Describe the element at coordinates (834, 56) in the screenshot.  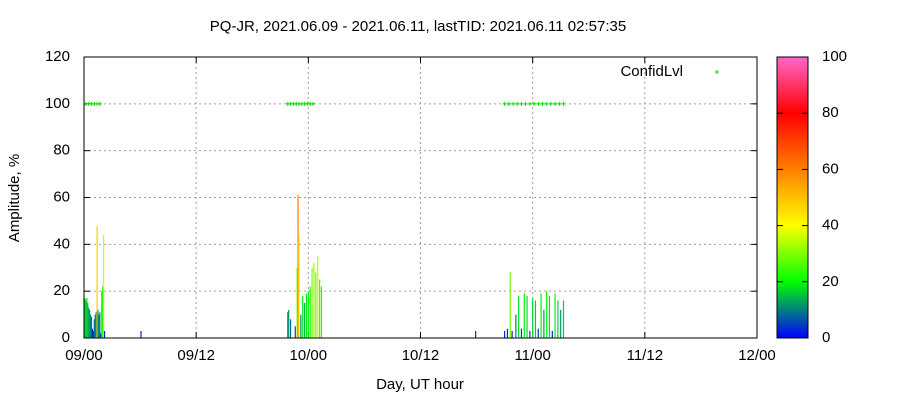
I see `colorbar-tick-label: 100` at that location.